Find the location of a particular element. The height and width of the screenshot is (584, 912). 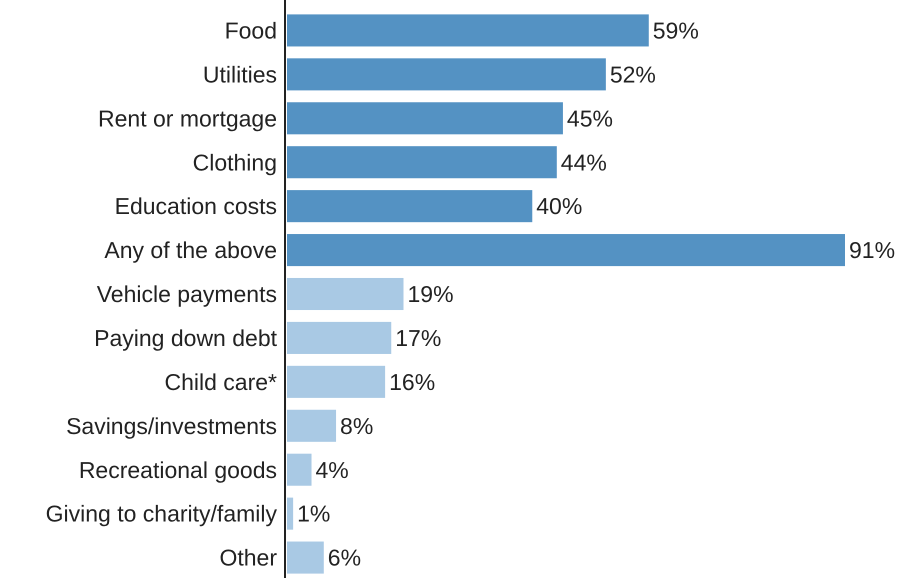

data-label: 45% is located at coordinates (589, 118).